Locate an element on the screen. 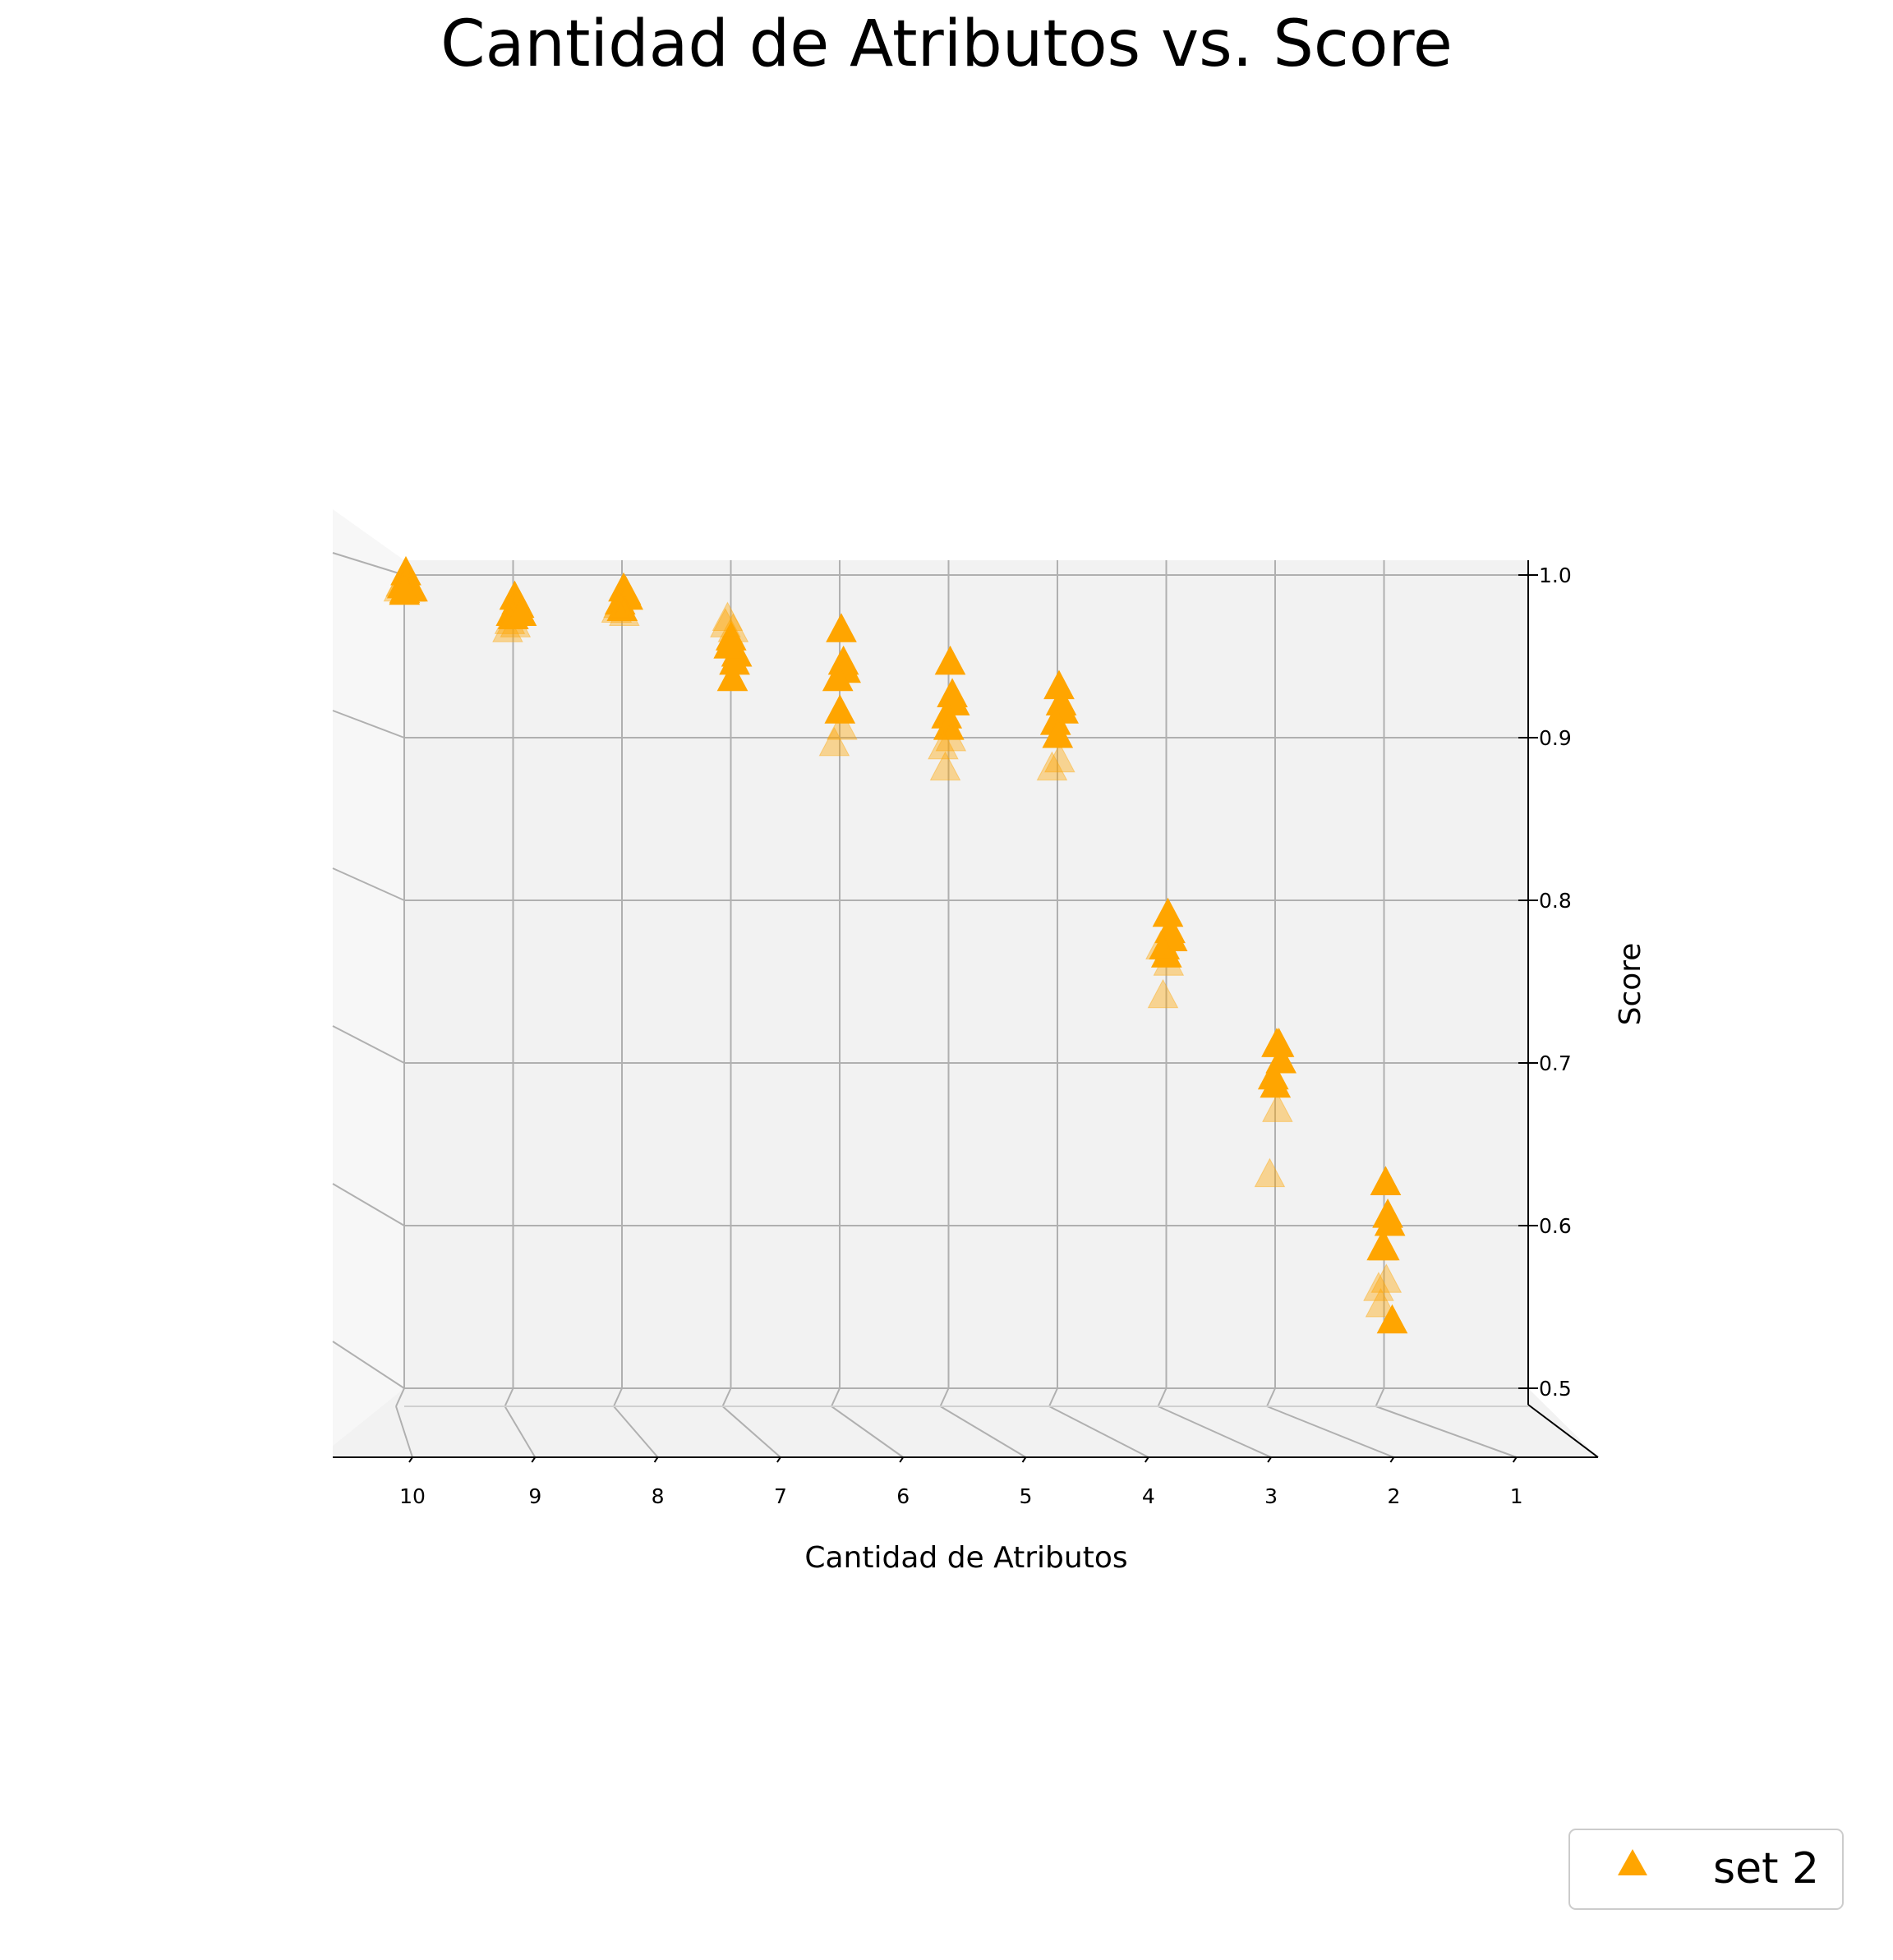 The width and height of the screenshot is (1893, 1960). y-axis-label: Score is located at coordinates (1630, 984).